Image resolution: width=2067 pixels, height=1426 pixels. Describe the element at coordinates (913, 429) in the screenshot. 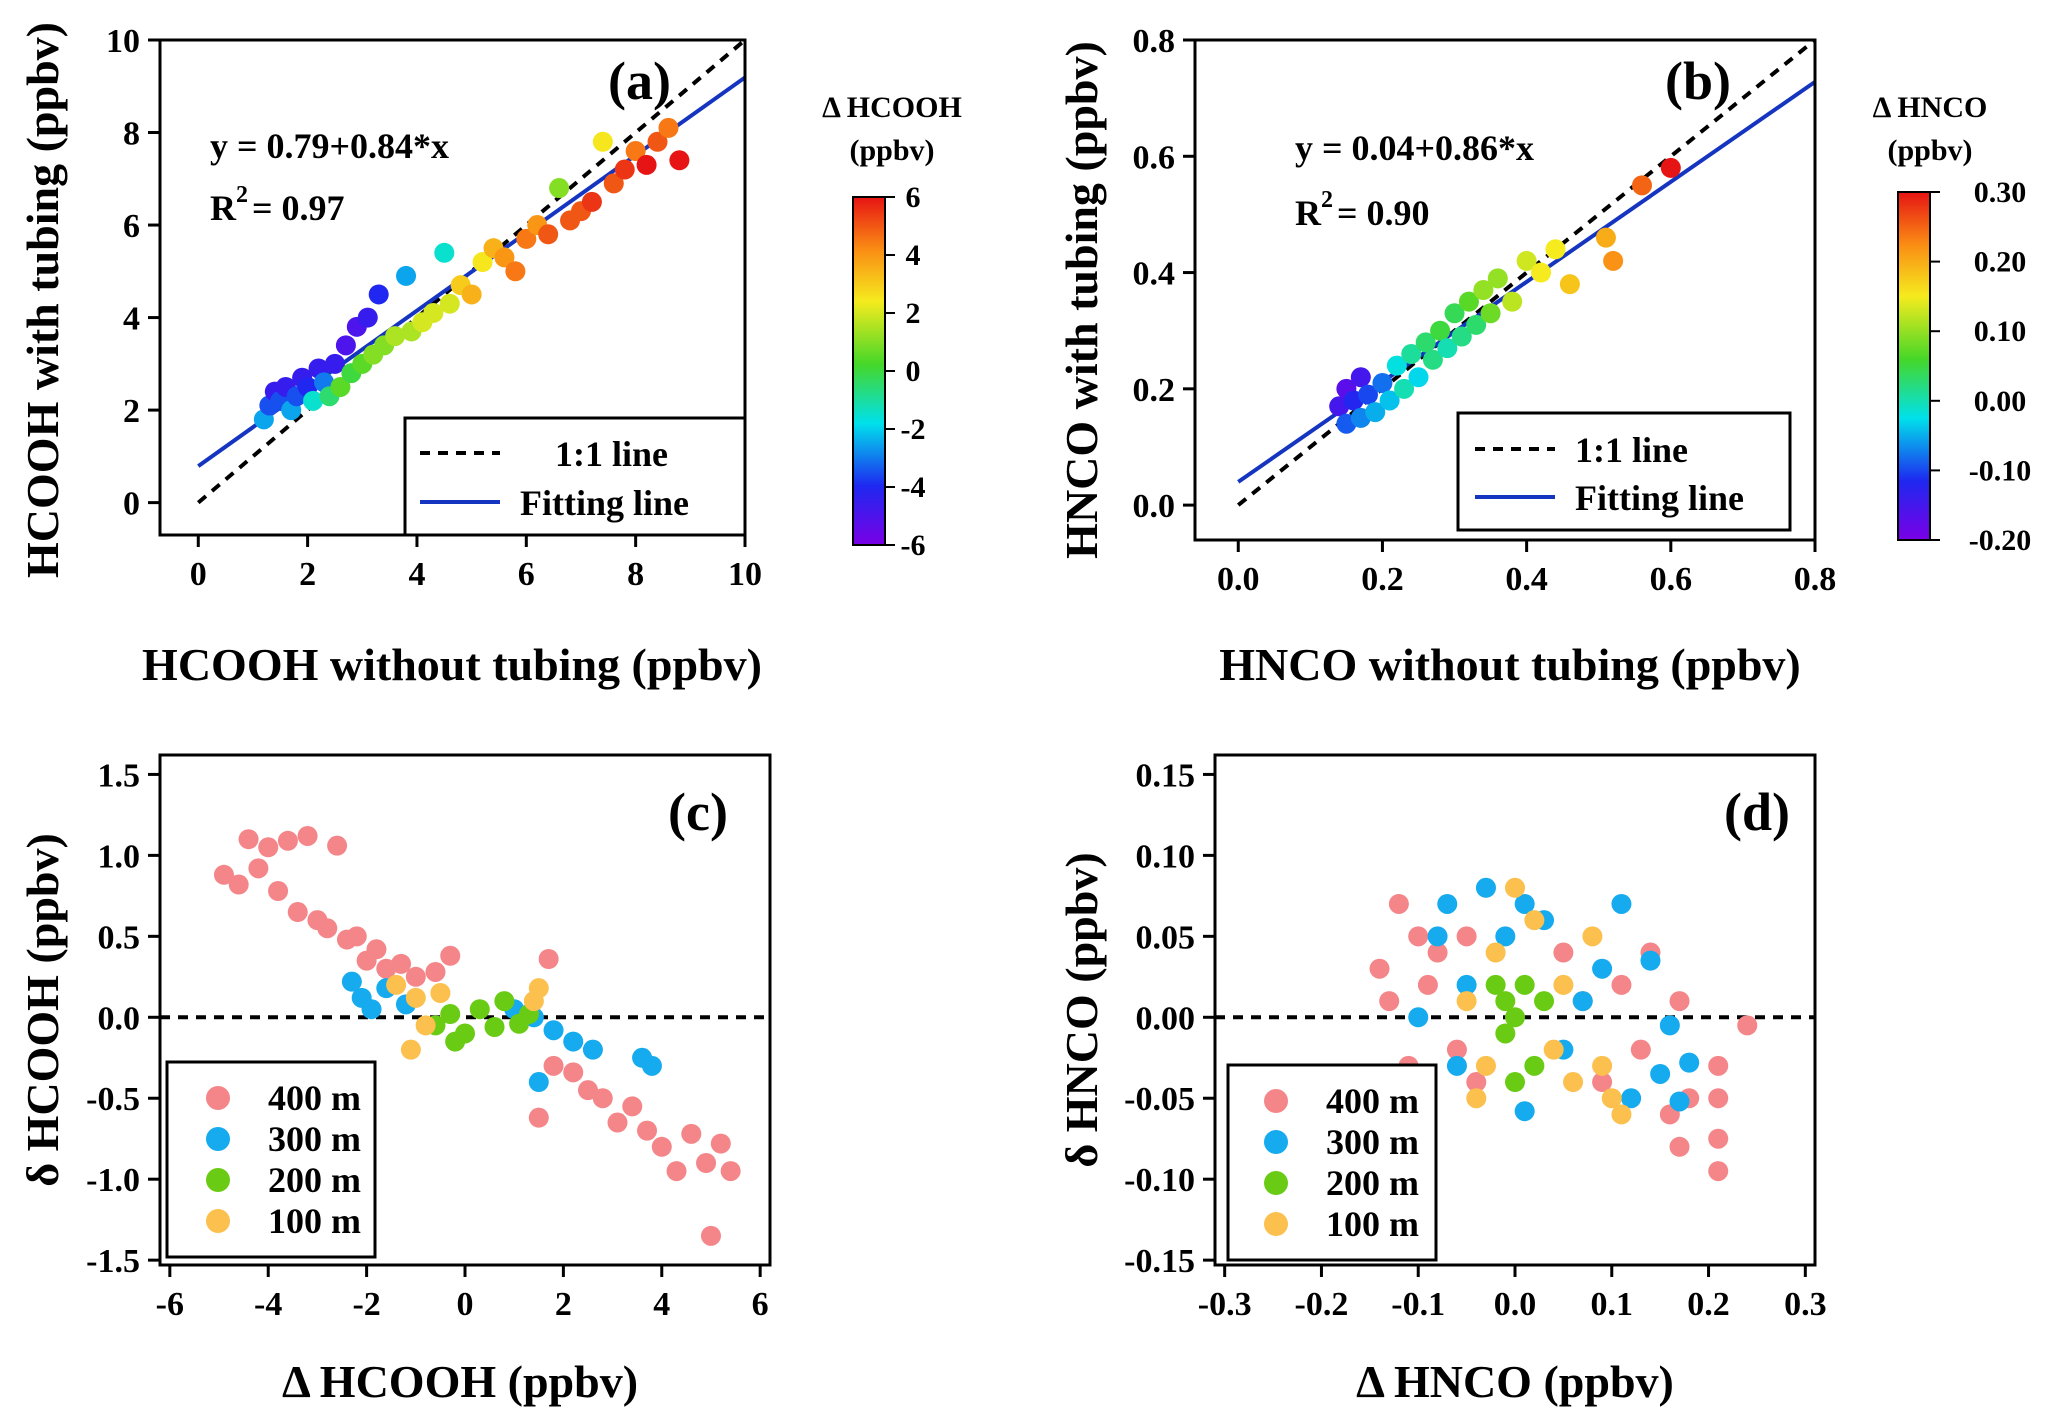

I see `colorbar-tick-label: -2` at that location.